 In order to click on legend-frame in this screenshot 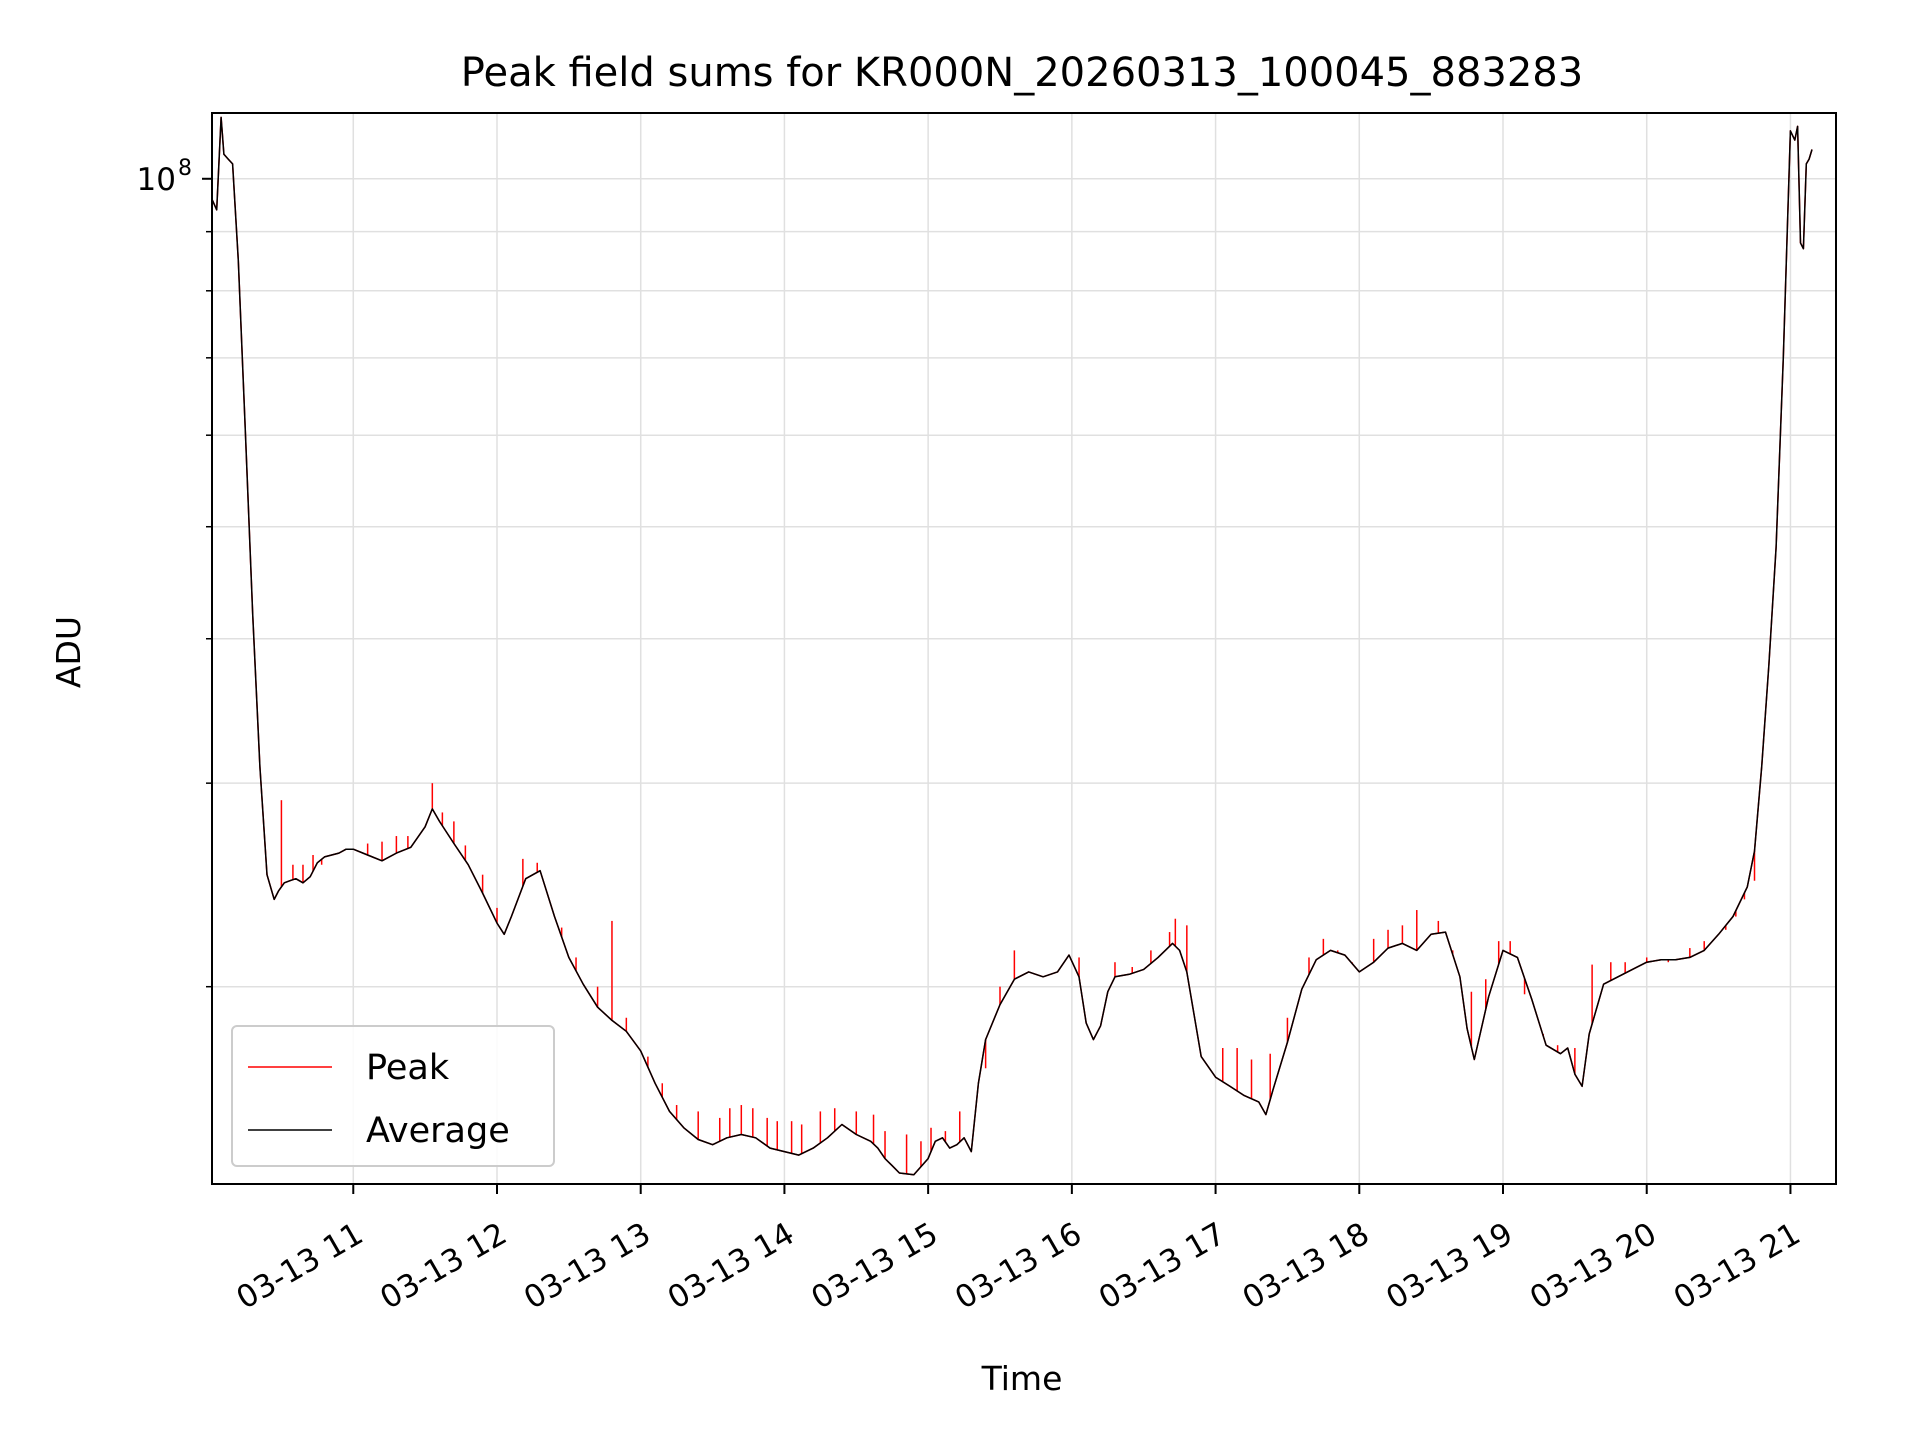, I will do `click(393, 1096)`.